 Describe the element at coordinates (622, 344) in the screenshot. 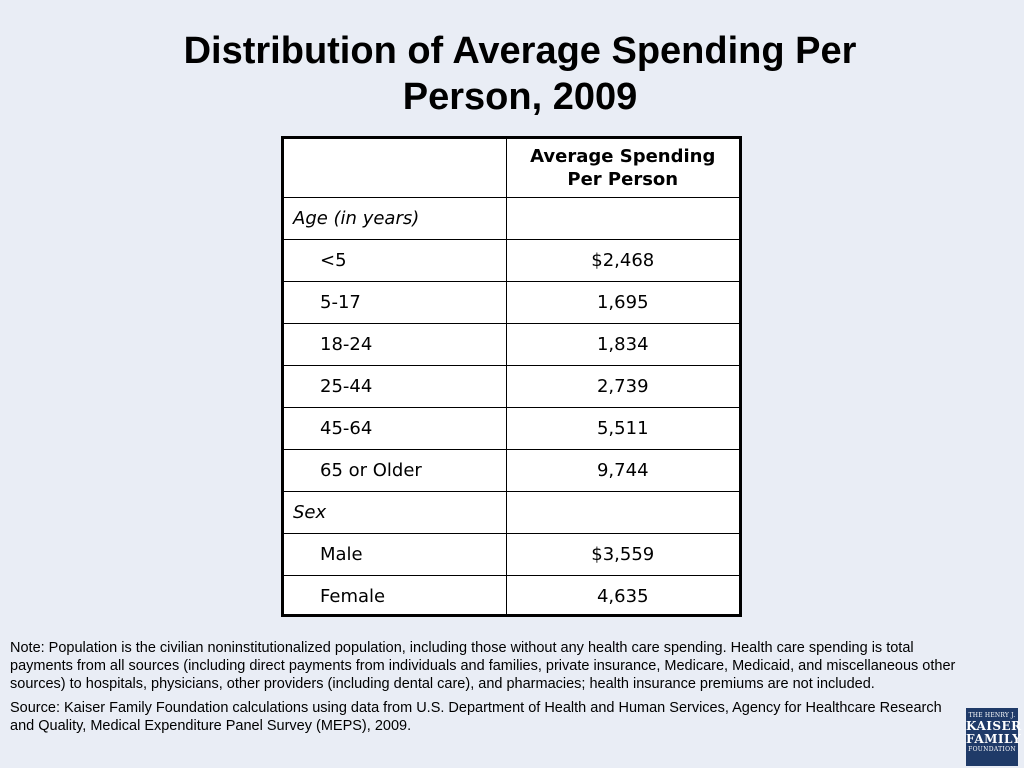

I see `row-value: 1,834` at that location.